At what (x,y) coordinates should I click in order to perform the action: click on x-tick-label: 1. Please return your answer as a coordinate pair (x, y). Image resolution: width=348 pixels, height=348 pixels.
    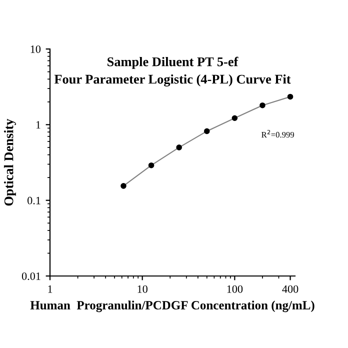
    Looking at the image, I should click on (50, 289).